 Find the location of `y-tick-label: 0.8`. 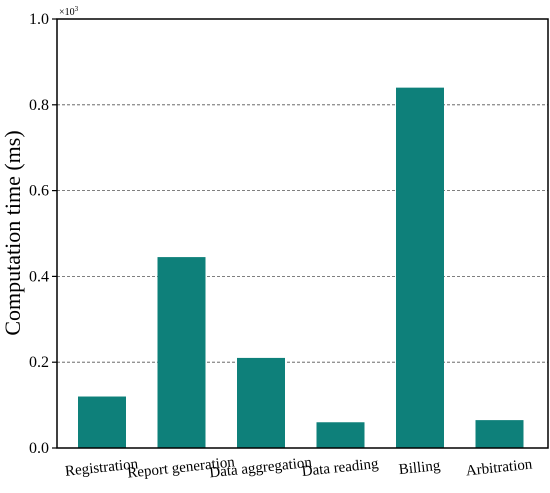

y-tick-label: 0.8 is located at coordinates (39, 105).